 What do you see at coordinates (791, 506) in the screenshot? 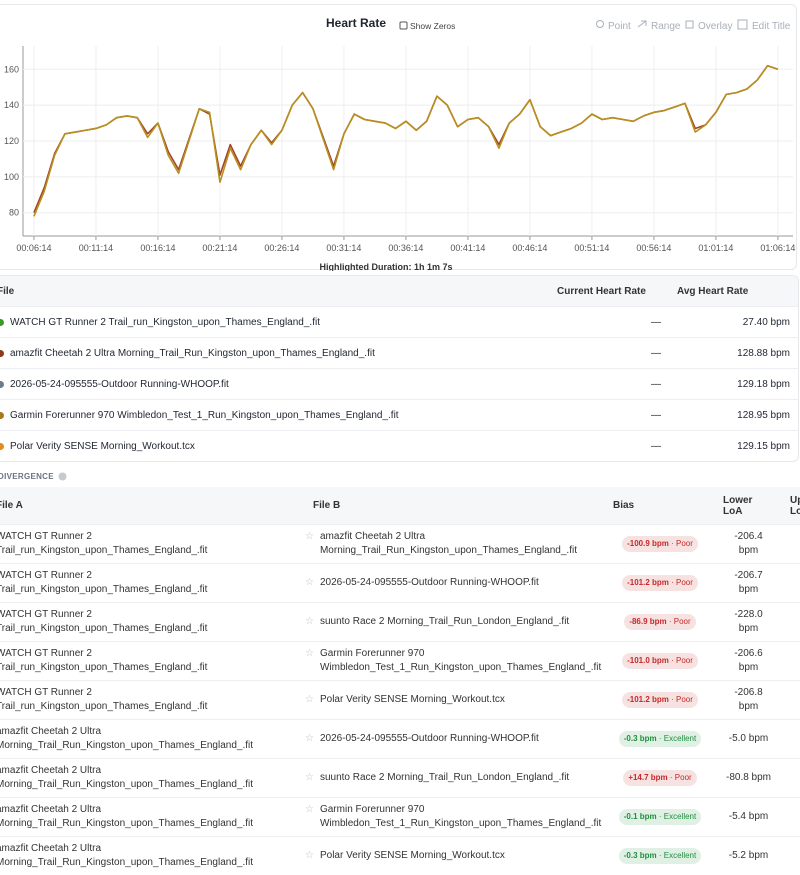
I see `column-header: Upper LoA` at bounding box center [791, 506].